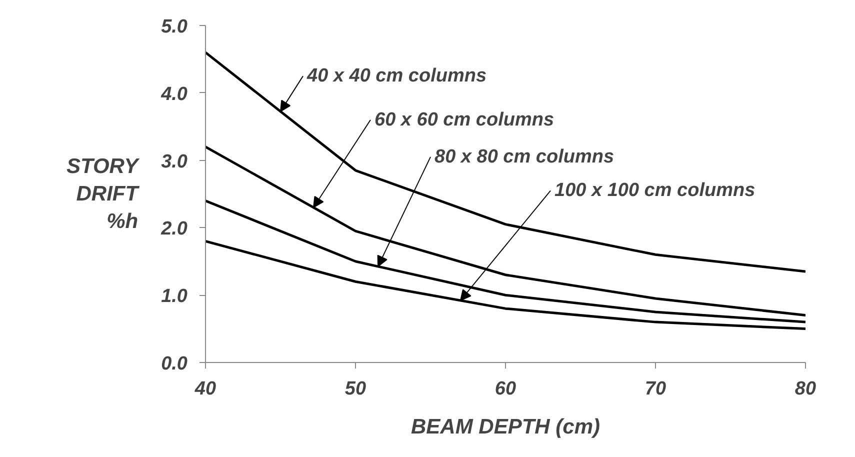 The width and height of the screenshot is (855, 457). What do you see at coordinates (506, 285) in the screenshot?
I see `line-series` at bounding box center [506, 285].